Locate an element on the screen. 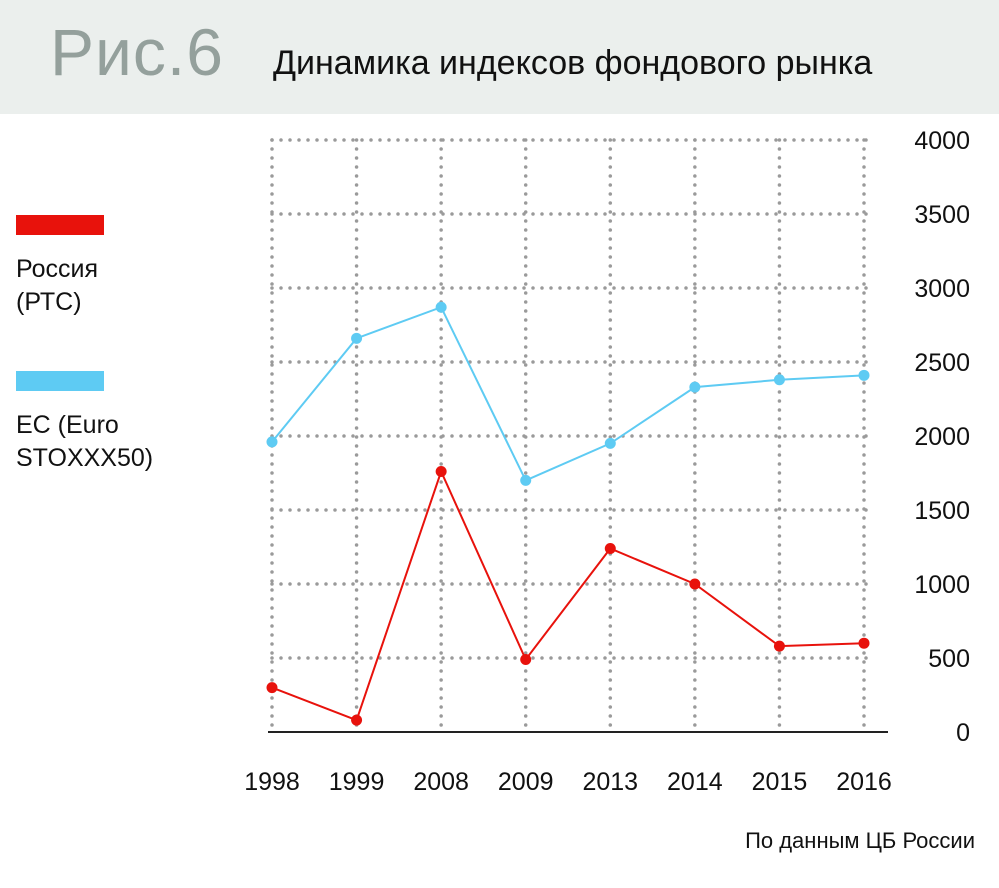 The height and width of the screenshot is (888, 999). y-tick-label: 1000 is located at coordinates (942, 585).